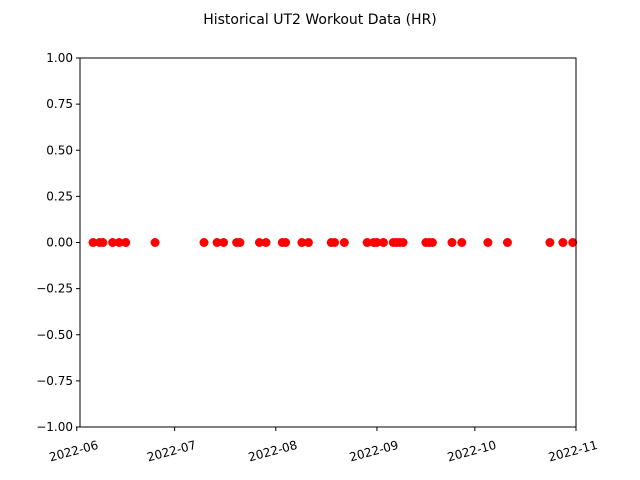  Describe the element at coordinates (573, 451) in the screenshot. I see `x-tick-label: 2022-11` at that location.